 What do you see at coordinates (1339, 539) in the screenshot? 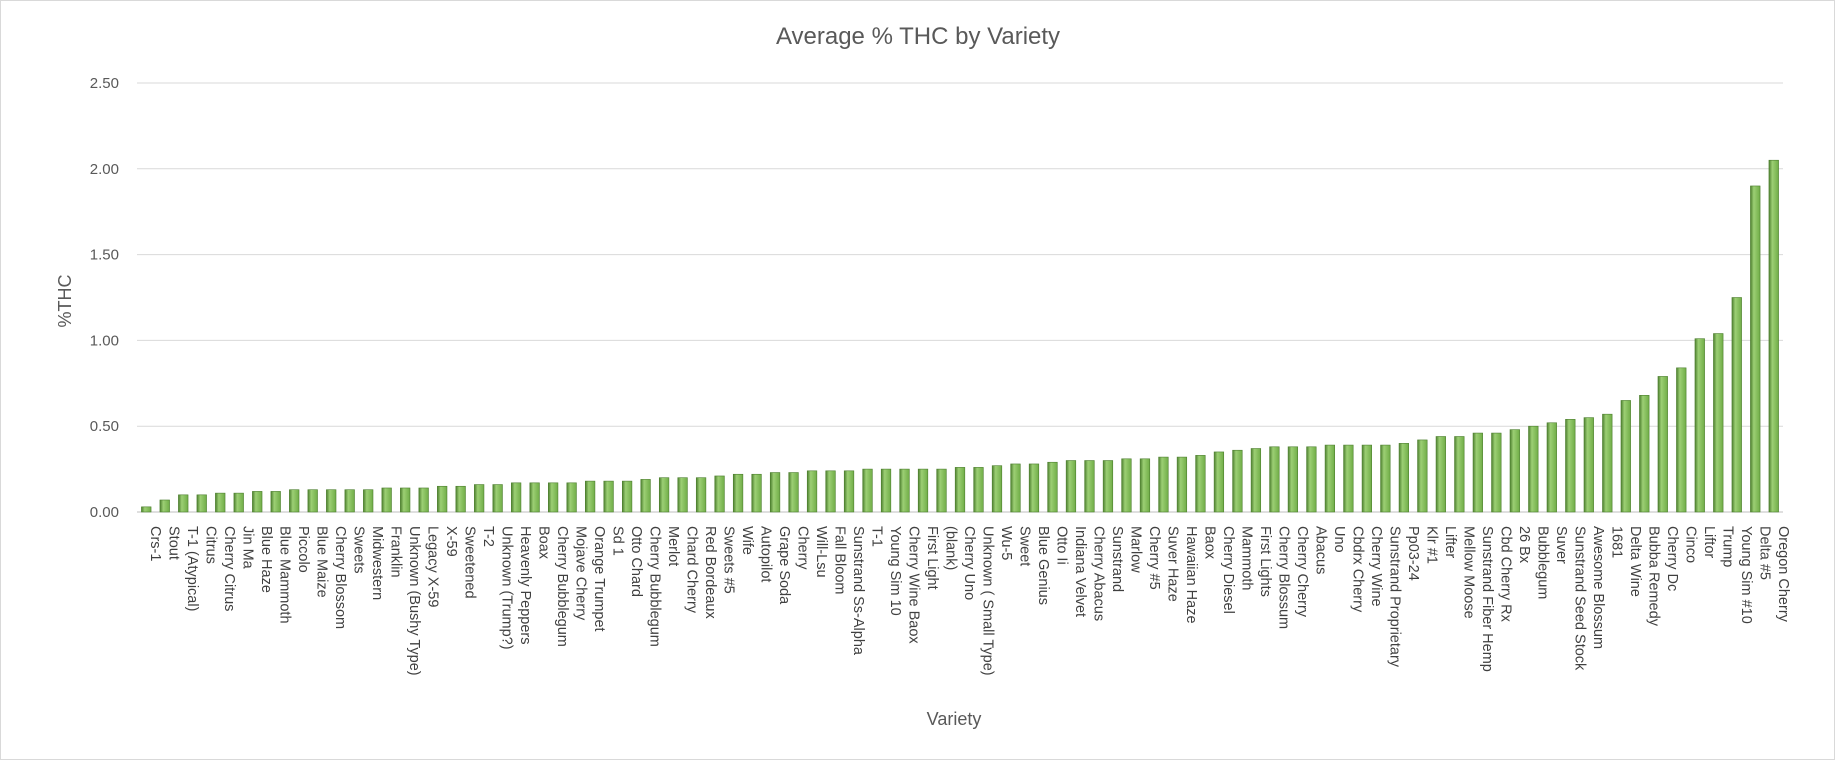
I see `x-tick-label: Uno` at bounding box center [1339, 539].